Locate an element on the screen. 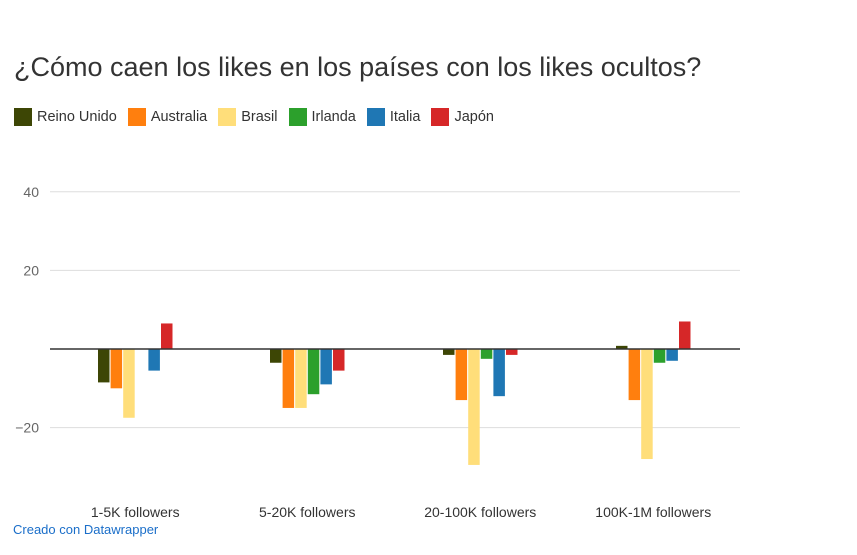 This screenshot has width=857, height=555. legend-swatch-irlanda is located at coordinates (297, 117).